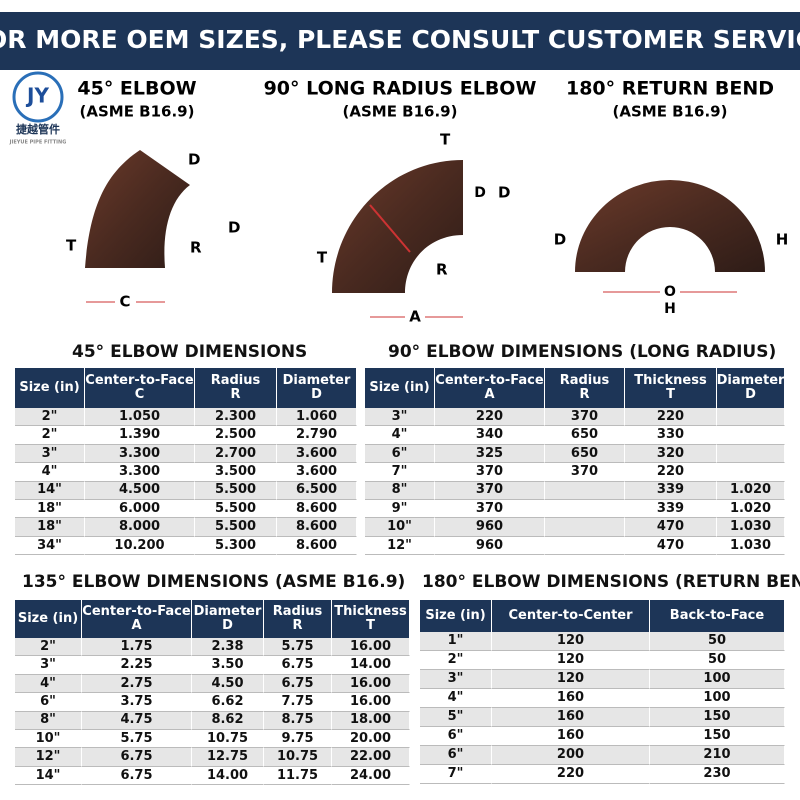 The height and width of the screenshot is (800, 800). What do you see at coordinates (602, 660) in the screenshot?
I see `table-row: 2" 120 50` at bounding box center [602, 660].